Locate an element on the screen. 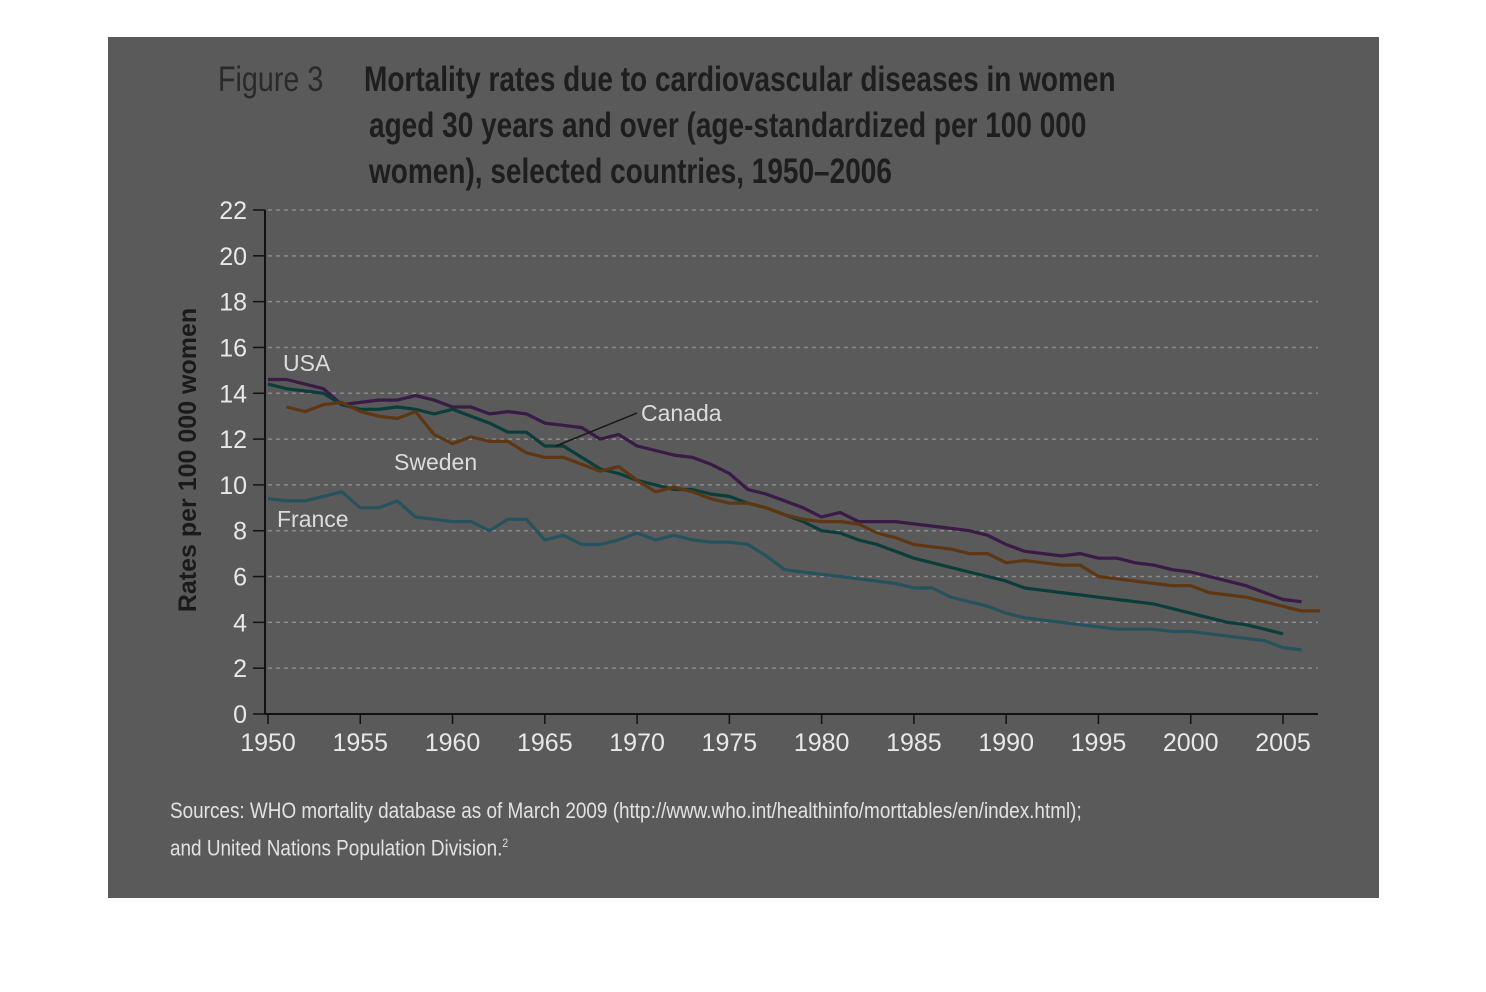  figure-title-line-3: women), selected countries, 1950–2006 is located at coordinates (630, 171).